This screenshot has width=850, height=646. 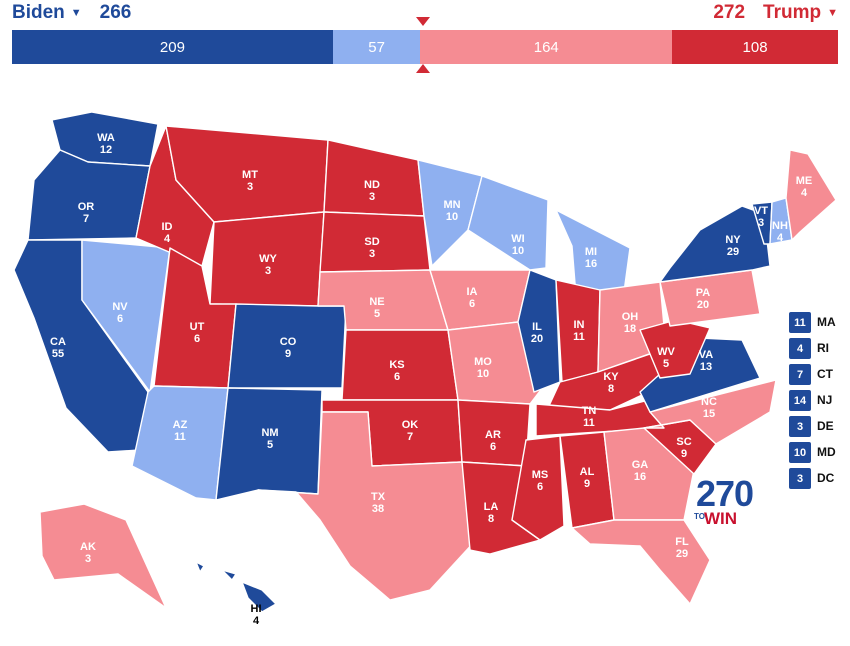 I want to click on small-state-ev: 7, so click(x=800, y=374).